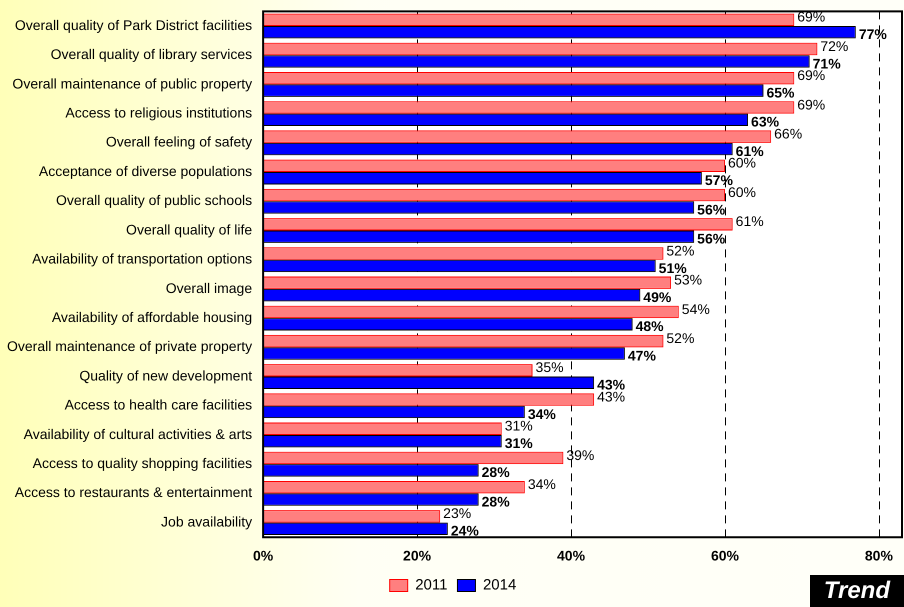  Describe the element at coordinates (873, 34) in the screenshot. I see `data-label: 77%` at that location.